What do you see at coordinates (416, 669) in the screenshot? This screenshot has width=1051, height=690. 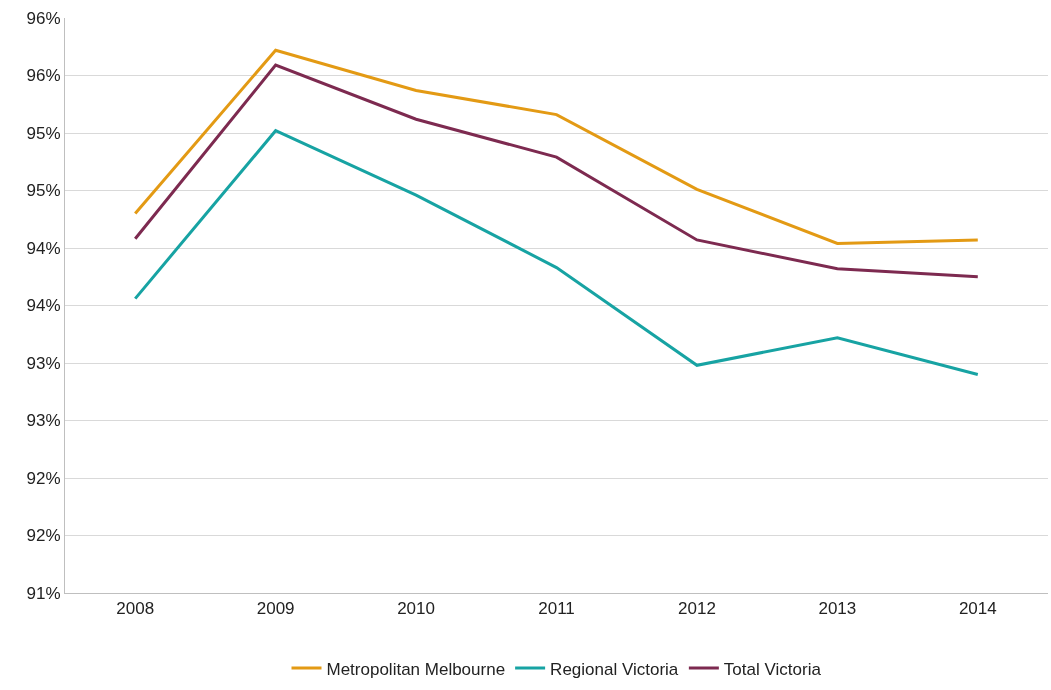 I see `legend-label: Metropolitan Melbourne` at bounding box center [416, 669].